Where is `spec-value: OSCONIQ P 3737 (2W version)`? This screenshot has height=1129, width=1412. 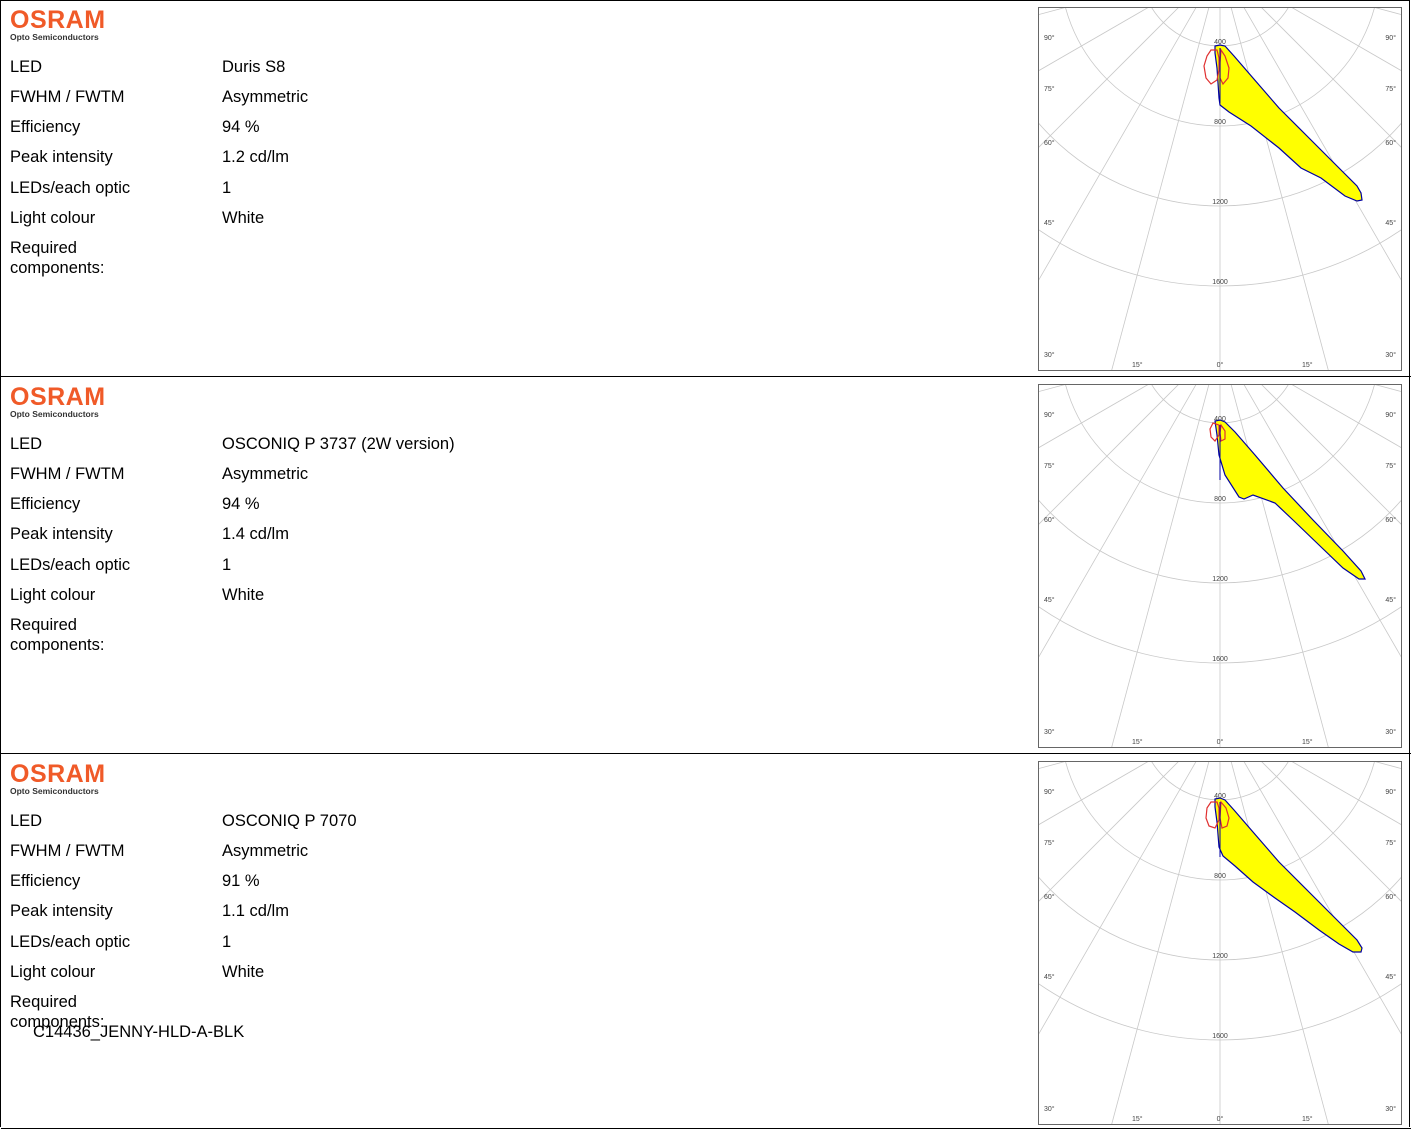 spec-value: OSCONIQ P 3737 (2W version) is located at coordinates (338, 444).